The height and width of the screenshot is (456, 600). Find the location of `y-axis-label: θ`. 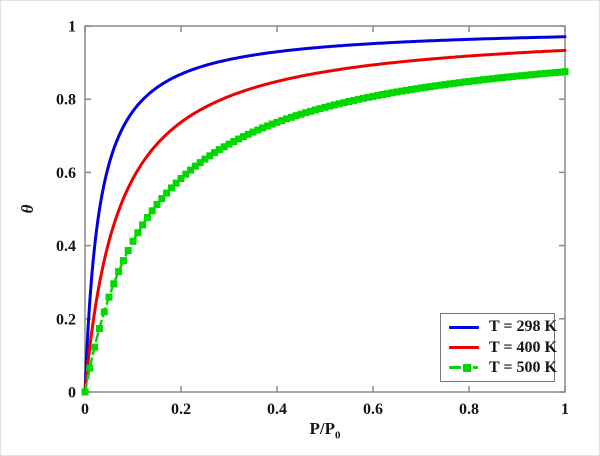

y-axis-label: θ is located at coordinates (27, 209).